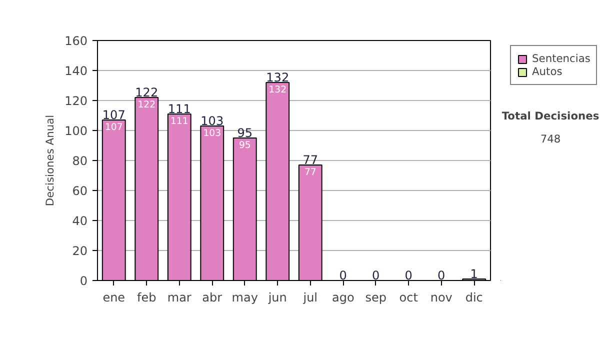  Describe the element at coordinates (179, 121) in the screenshot. I see `data-label: 111` at that location.